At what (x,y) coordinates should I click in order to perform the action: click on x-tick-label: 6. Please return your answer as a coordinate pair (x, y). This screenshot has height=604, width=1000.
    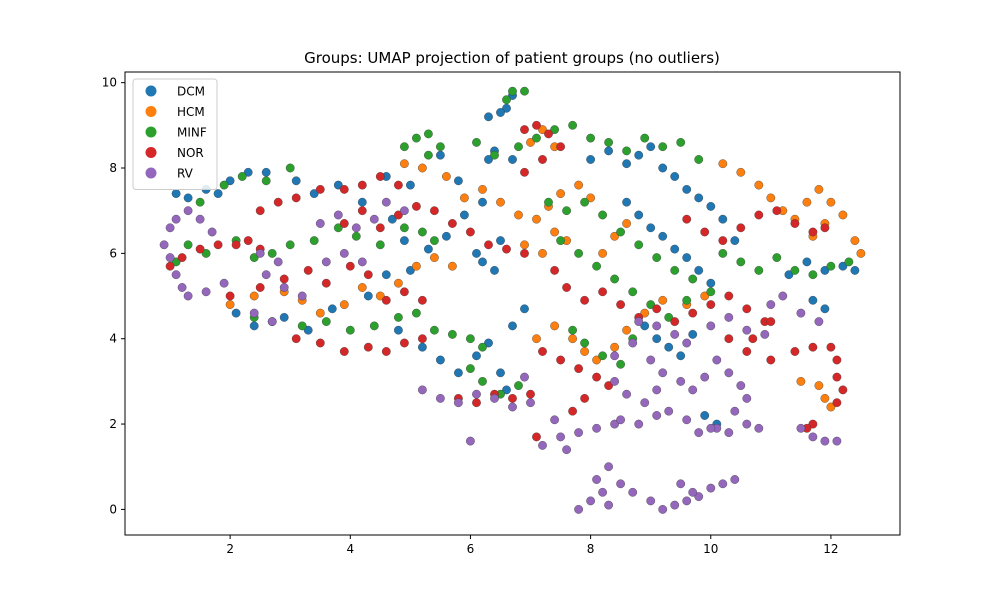
    Looking at the image, I should click on (471, 549).